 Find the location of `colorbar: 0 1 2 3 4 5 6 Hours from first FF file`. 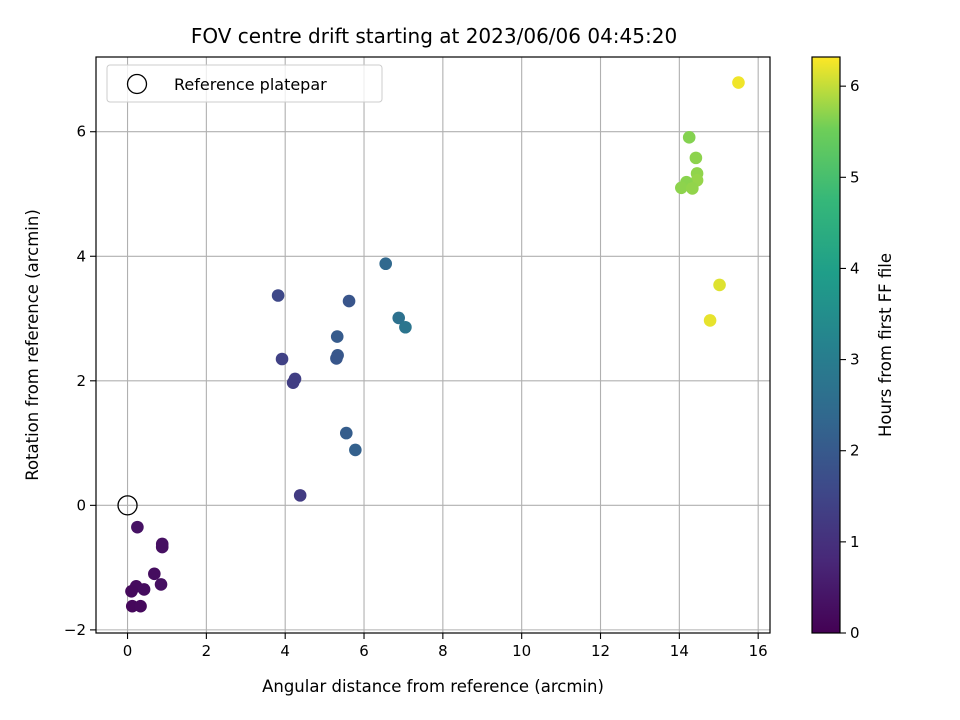

colorbar: 0 1 2 3 4 5 6 Hours from first FF file is located at coordinates (853, 349).